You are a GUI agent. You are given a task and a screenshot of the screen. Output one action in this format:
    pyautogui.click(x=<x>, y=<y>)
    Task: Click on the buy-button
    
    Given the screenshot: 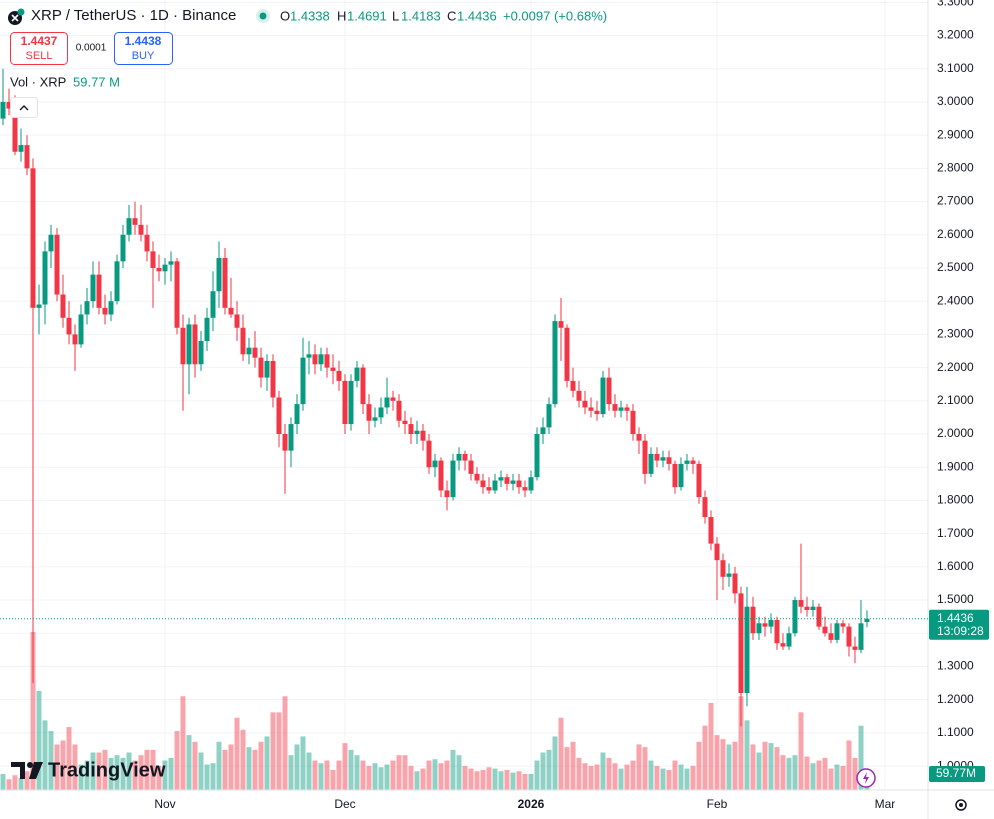 What is the action you would take?
    pyautogui.click(x=143, y=48)
    